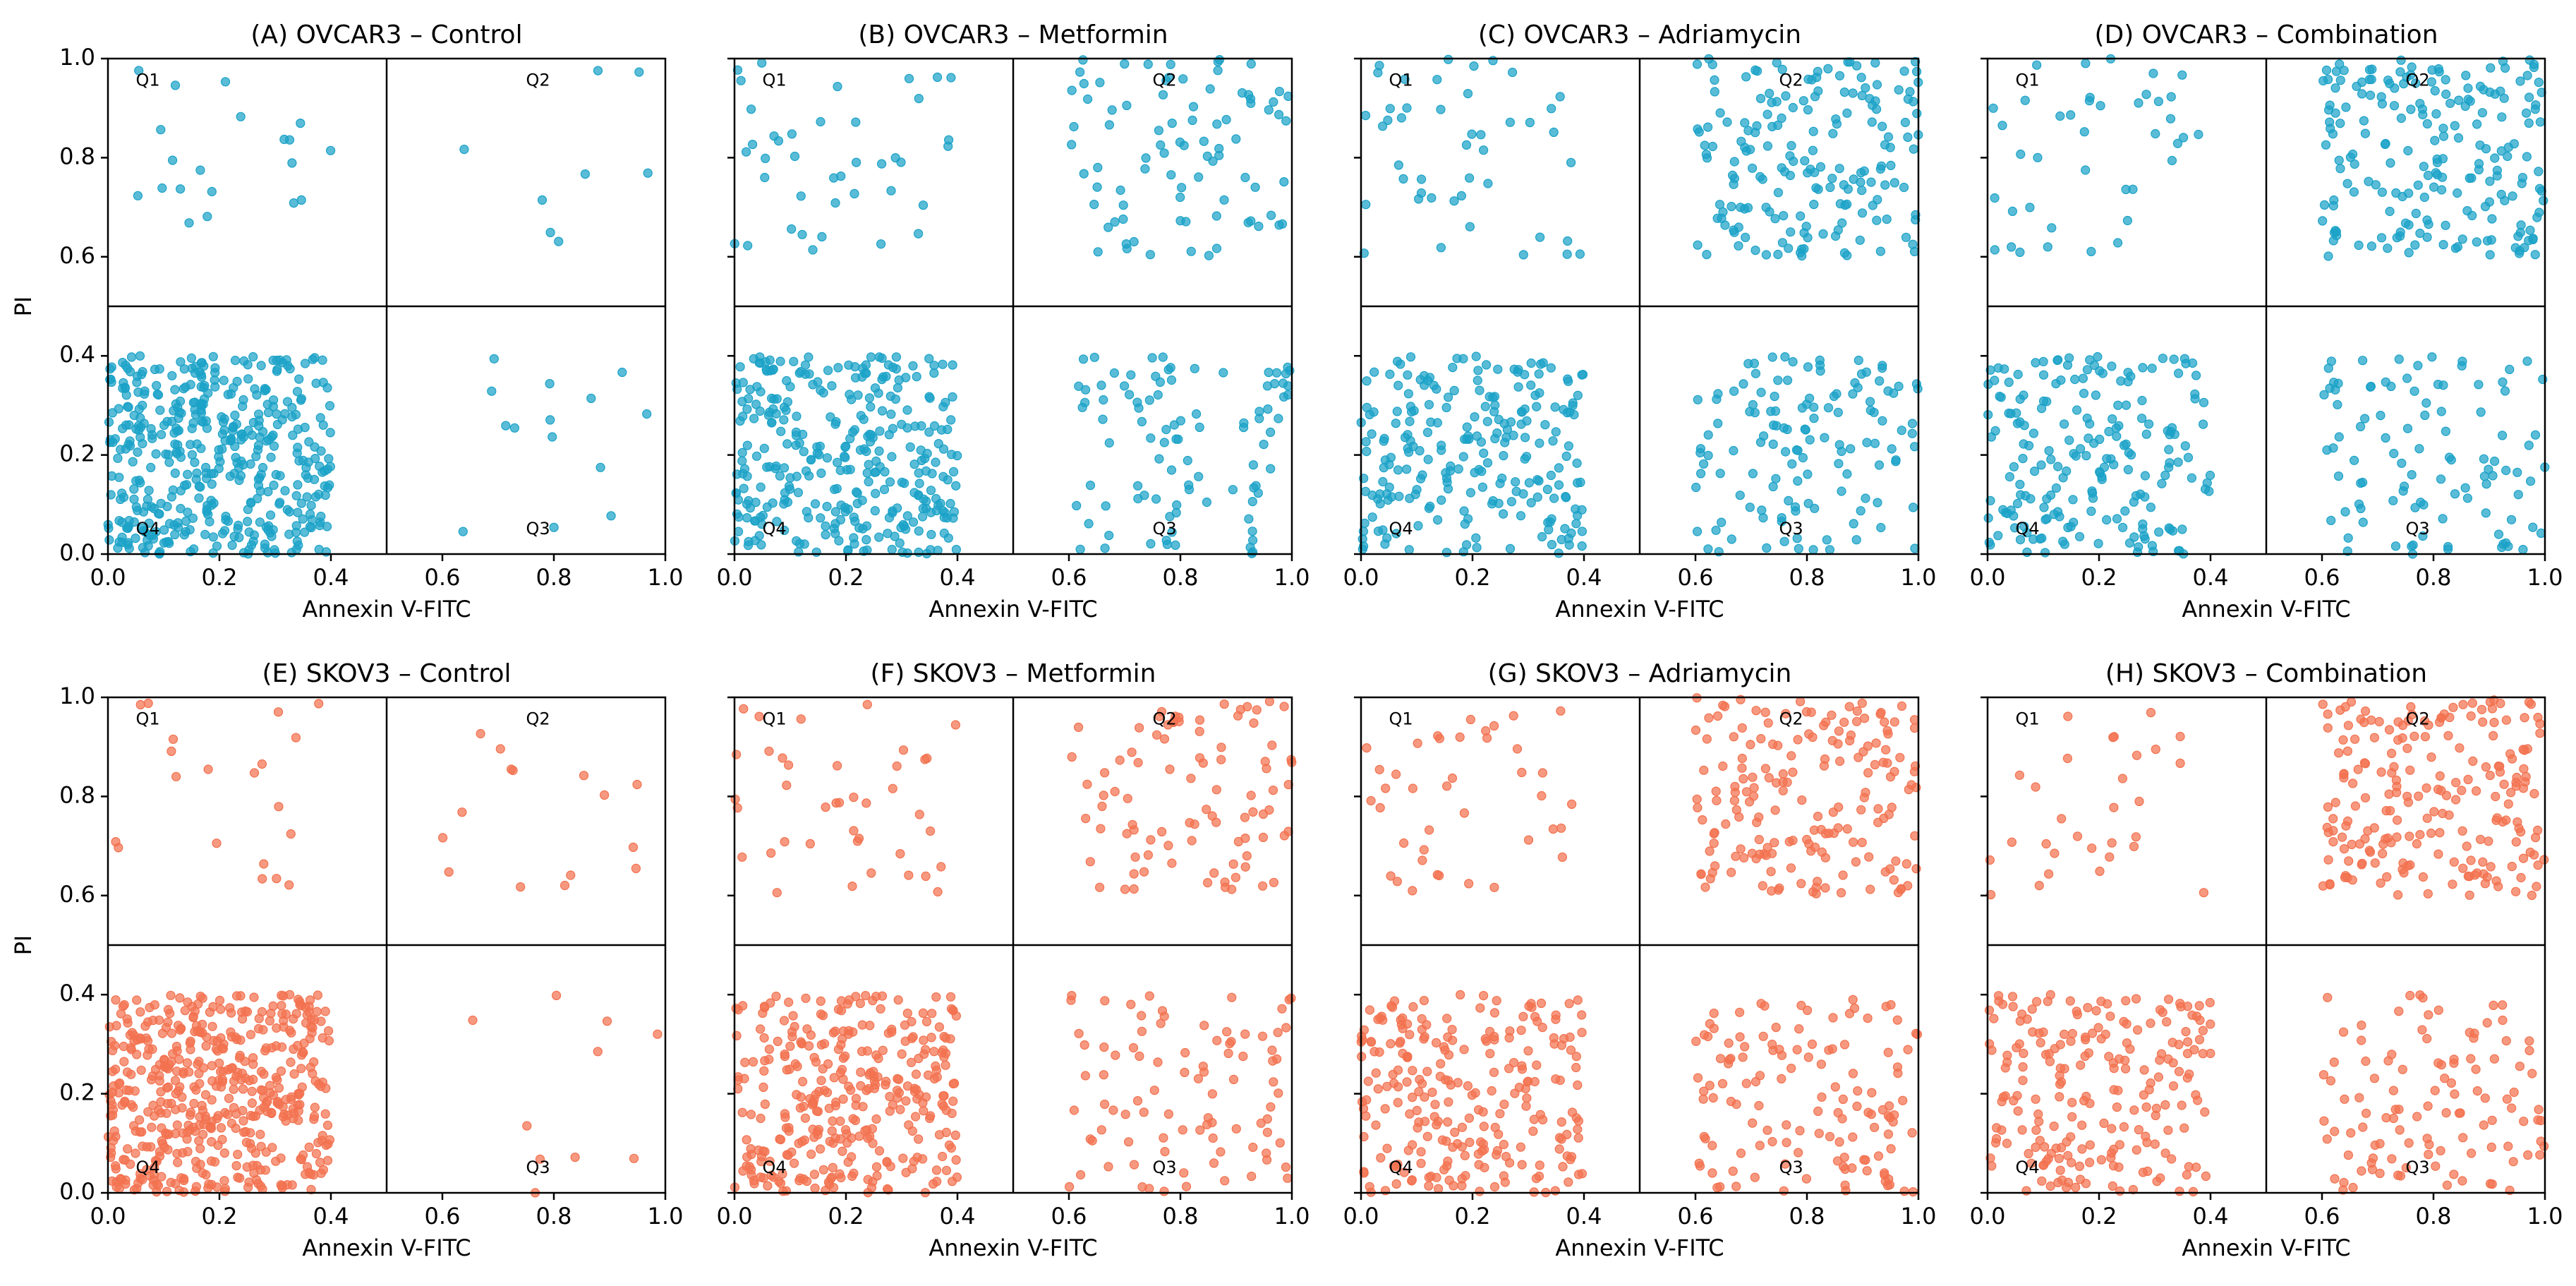 Image resolution: width=2576 pixels, height=1286 pixels. I want to click on x-tick-label: 0.0, so click(108, 1216).